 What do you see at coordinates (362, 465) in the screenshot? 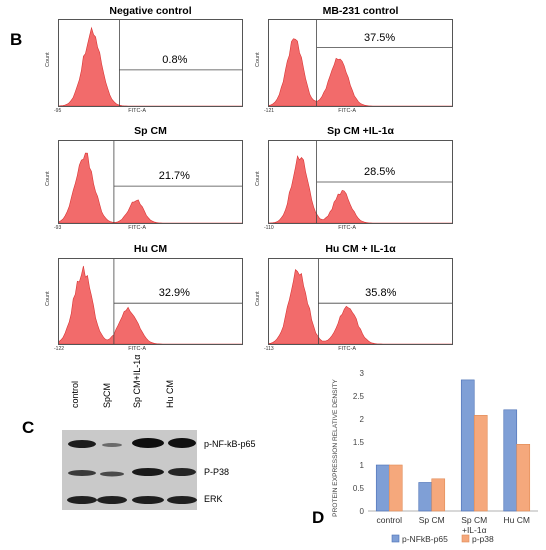
I see `y-tick-label: 1` at bounding box center [362, 465].